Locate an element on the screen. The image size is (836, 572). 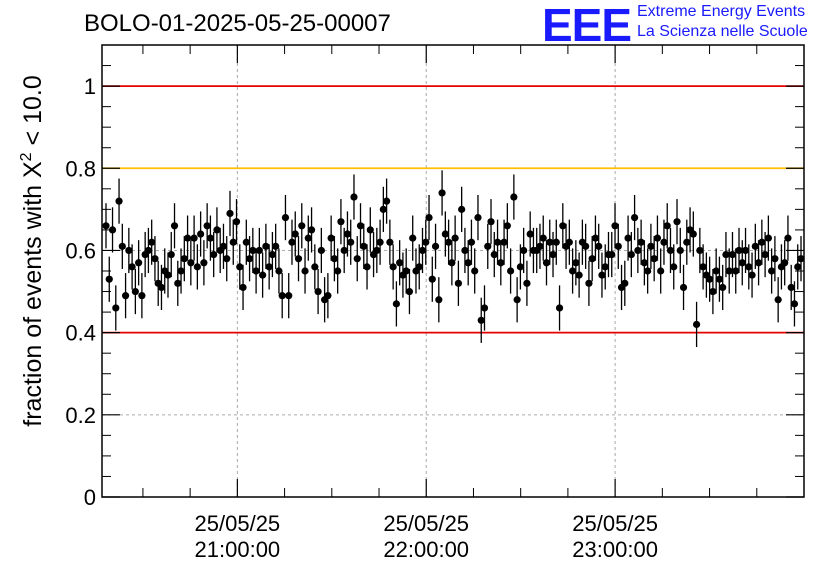
y-tick-label: 0 is located at coordinates (90, 497).